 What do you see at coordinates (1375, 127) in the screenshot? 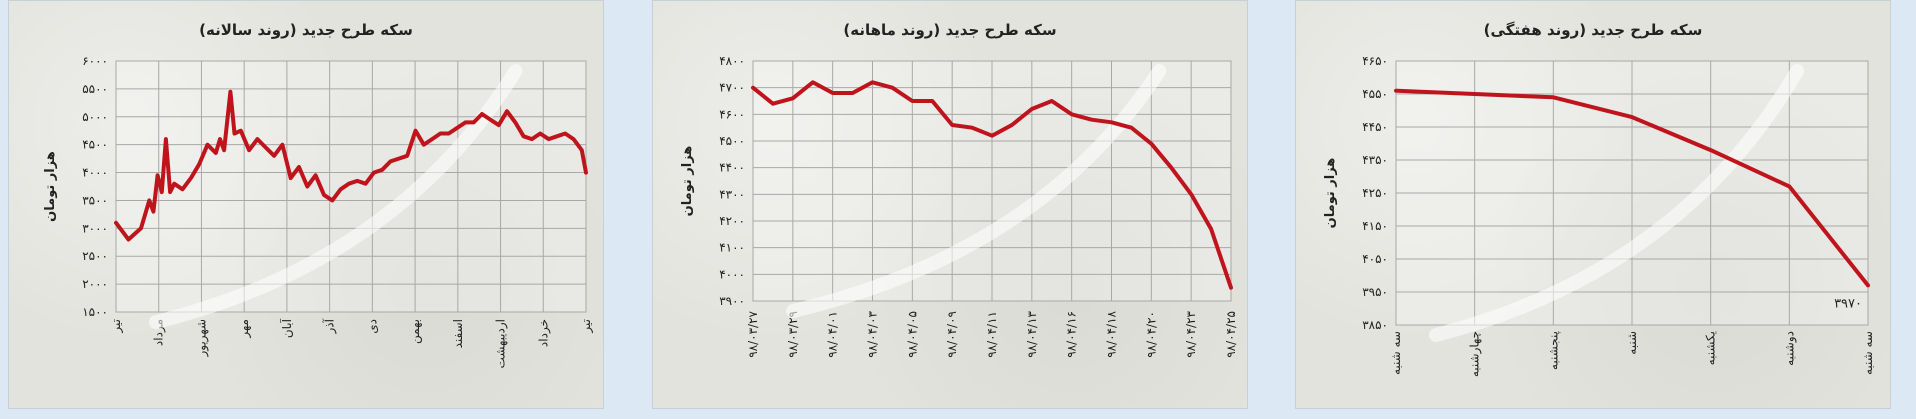
I see `y-tick-label: ۴۴۵۰` at bounding box center [1375, 127].